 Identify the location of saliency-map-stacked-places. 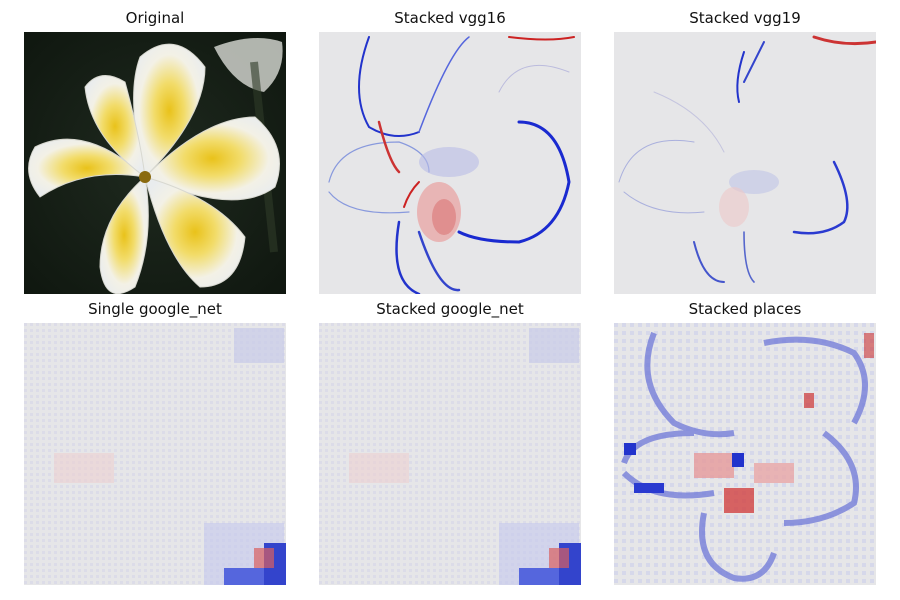
(745, 454).